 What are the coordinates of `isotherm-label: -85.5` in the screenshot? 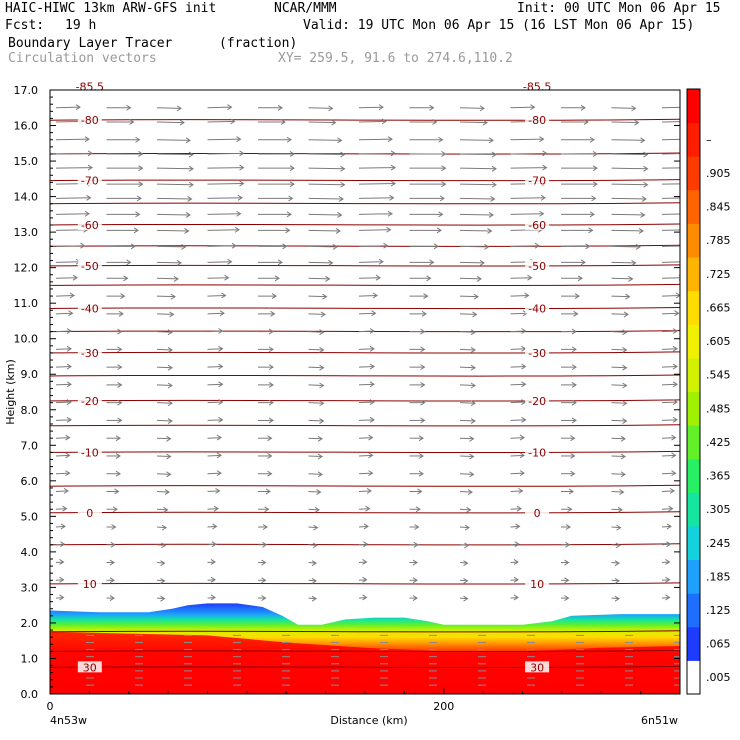 It's located at (90, 86).